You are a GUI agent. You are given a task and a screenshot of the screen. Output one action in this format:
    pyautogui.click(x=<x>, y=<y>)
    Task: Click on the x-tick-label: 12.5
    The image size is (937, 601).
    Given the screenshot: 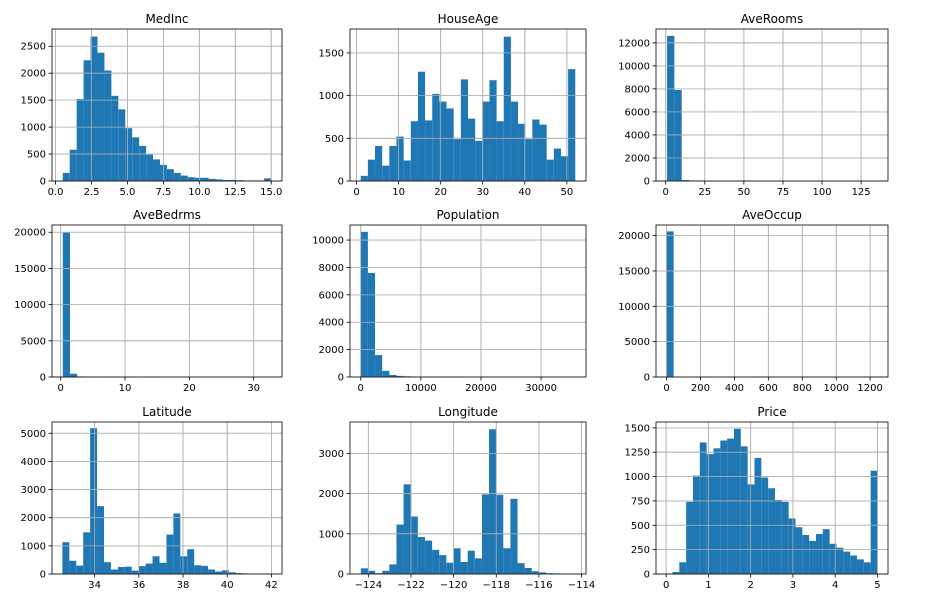 What is the action you would take?
    pyautogui.click(x=235, y=192)
    